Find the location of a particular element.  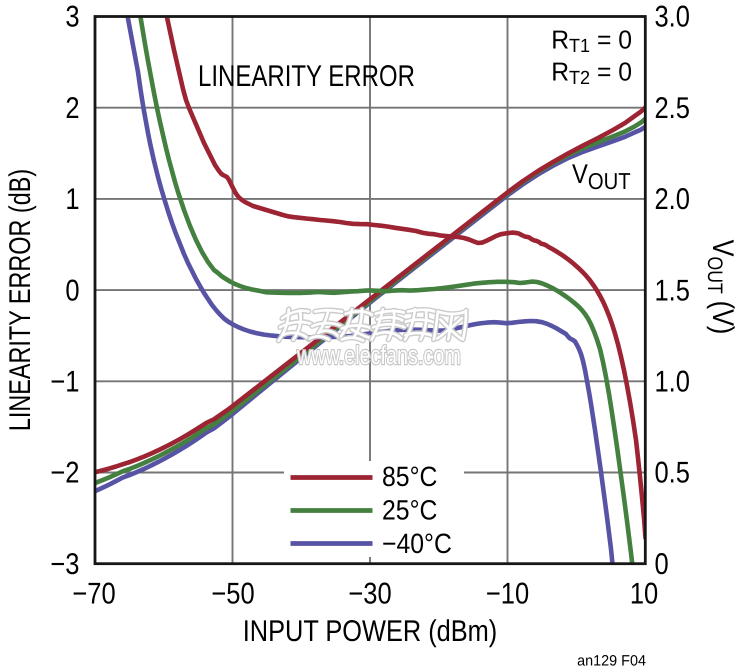

svg-text: −1 is located at coordinates (64, 382).